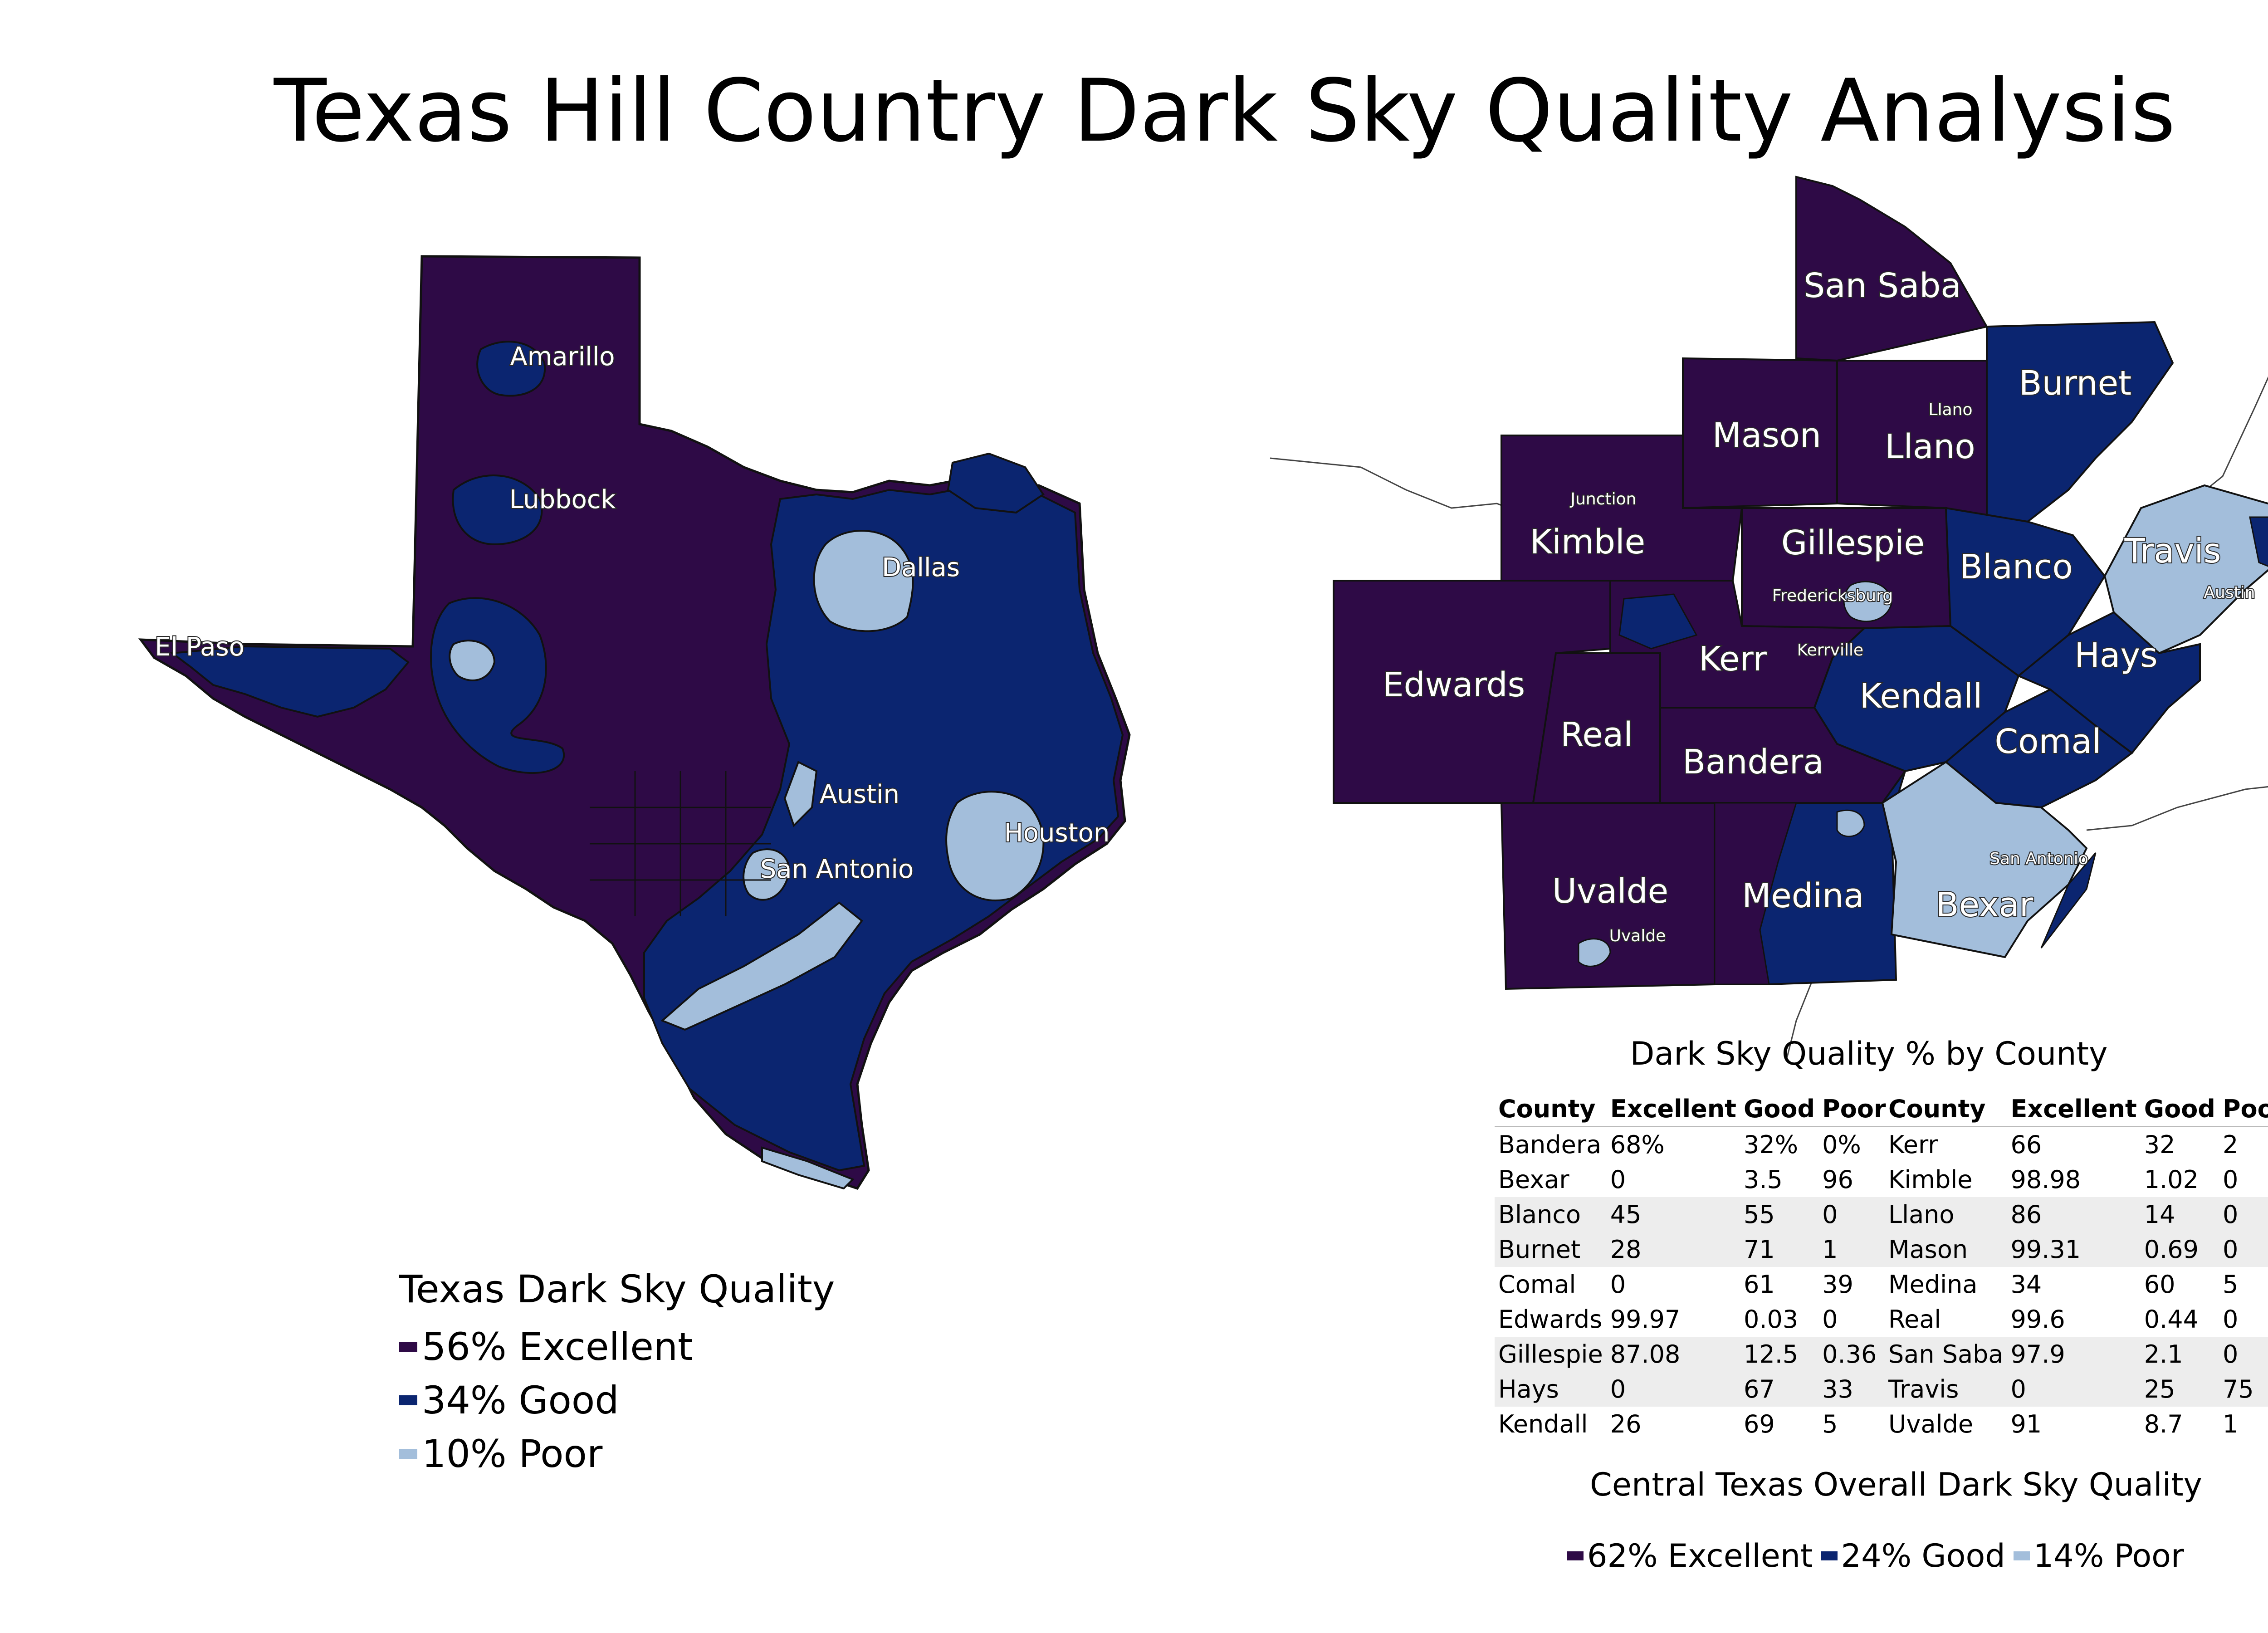  I want to click on county-label-kendall: Kendall, so click(1921, 696).